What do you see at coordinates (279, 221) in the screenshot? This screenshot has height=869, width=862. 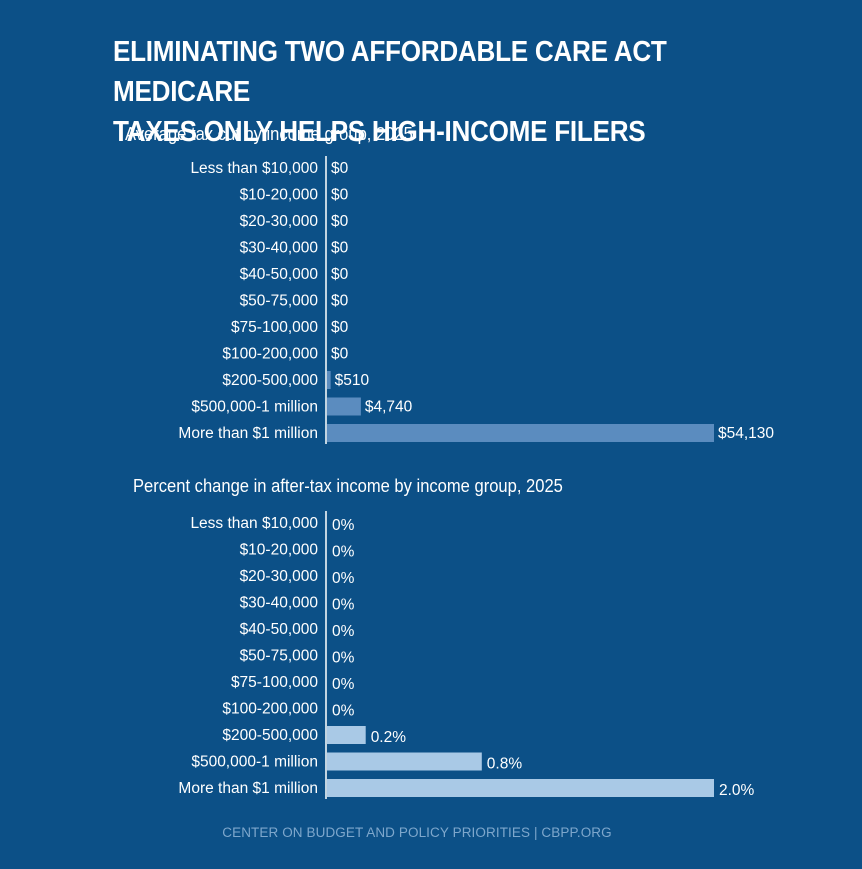 I see `tax-cut-category-label: $20-30,000` at bounding box center [279, 221].